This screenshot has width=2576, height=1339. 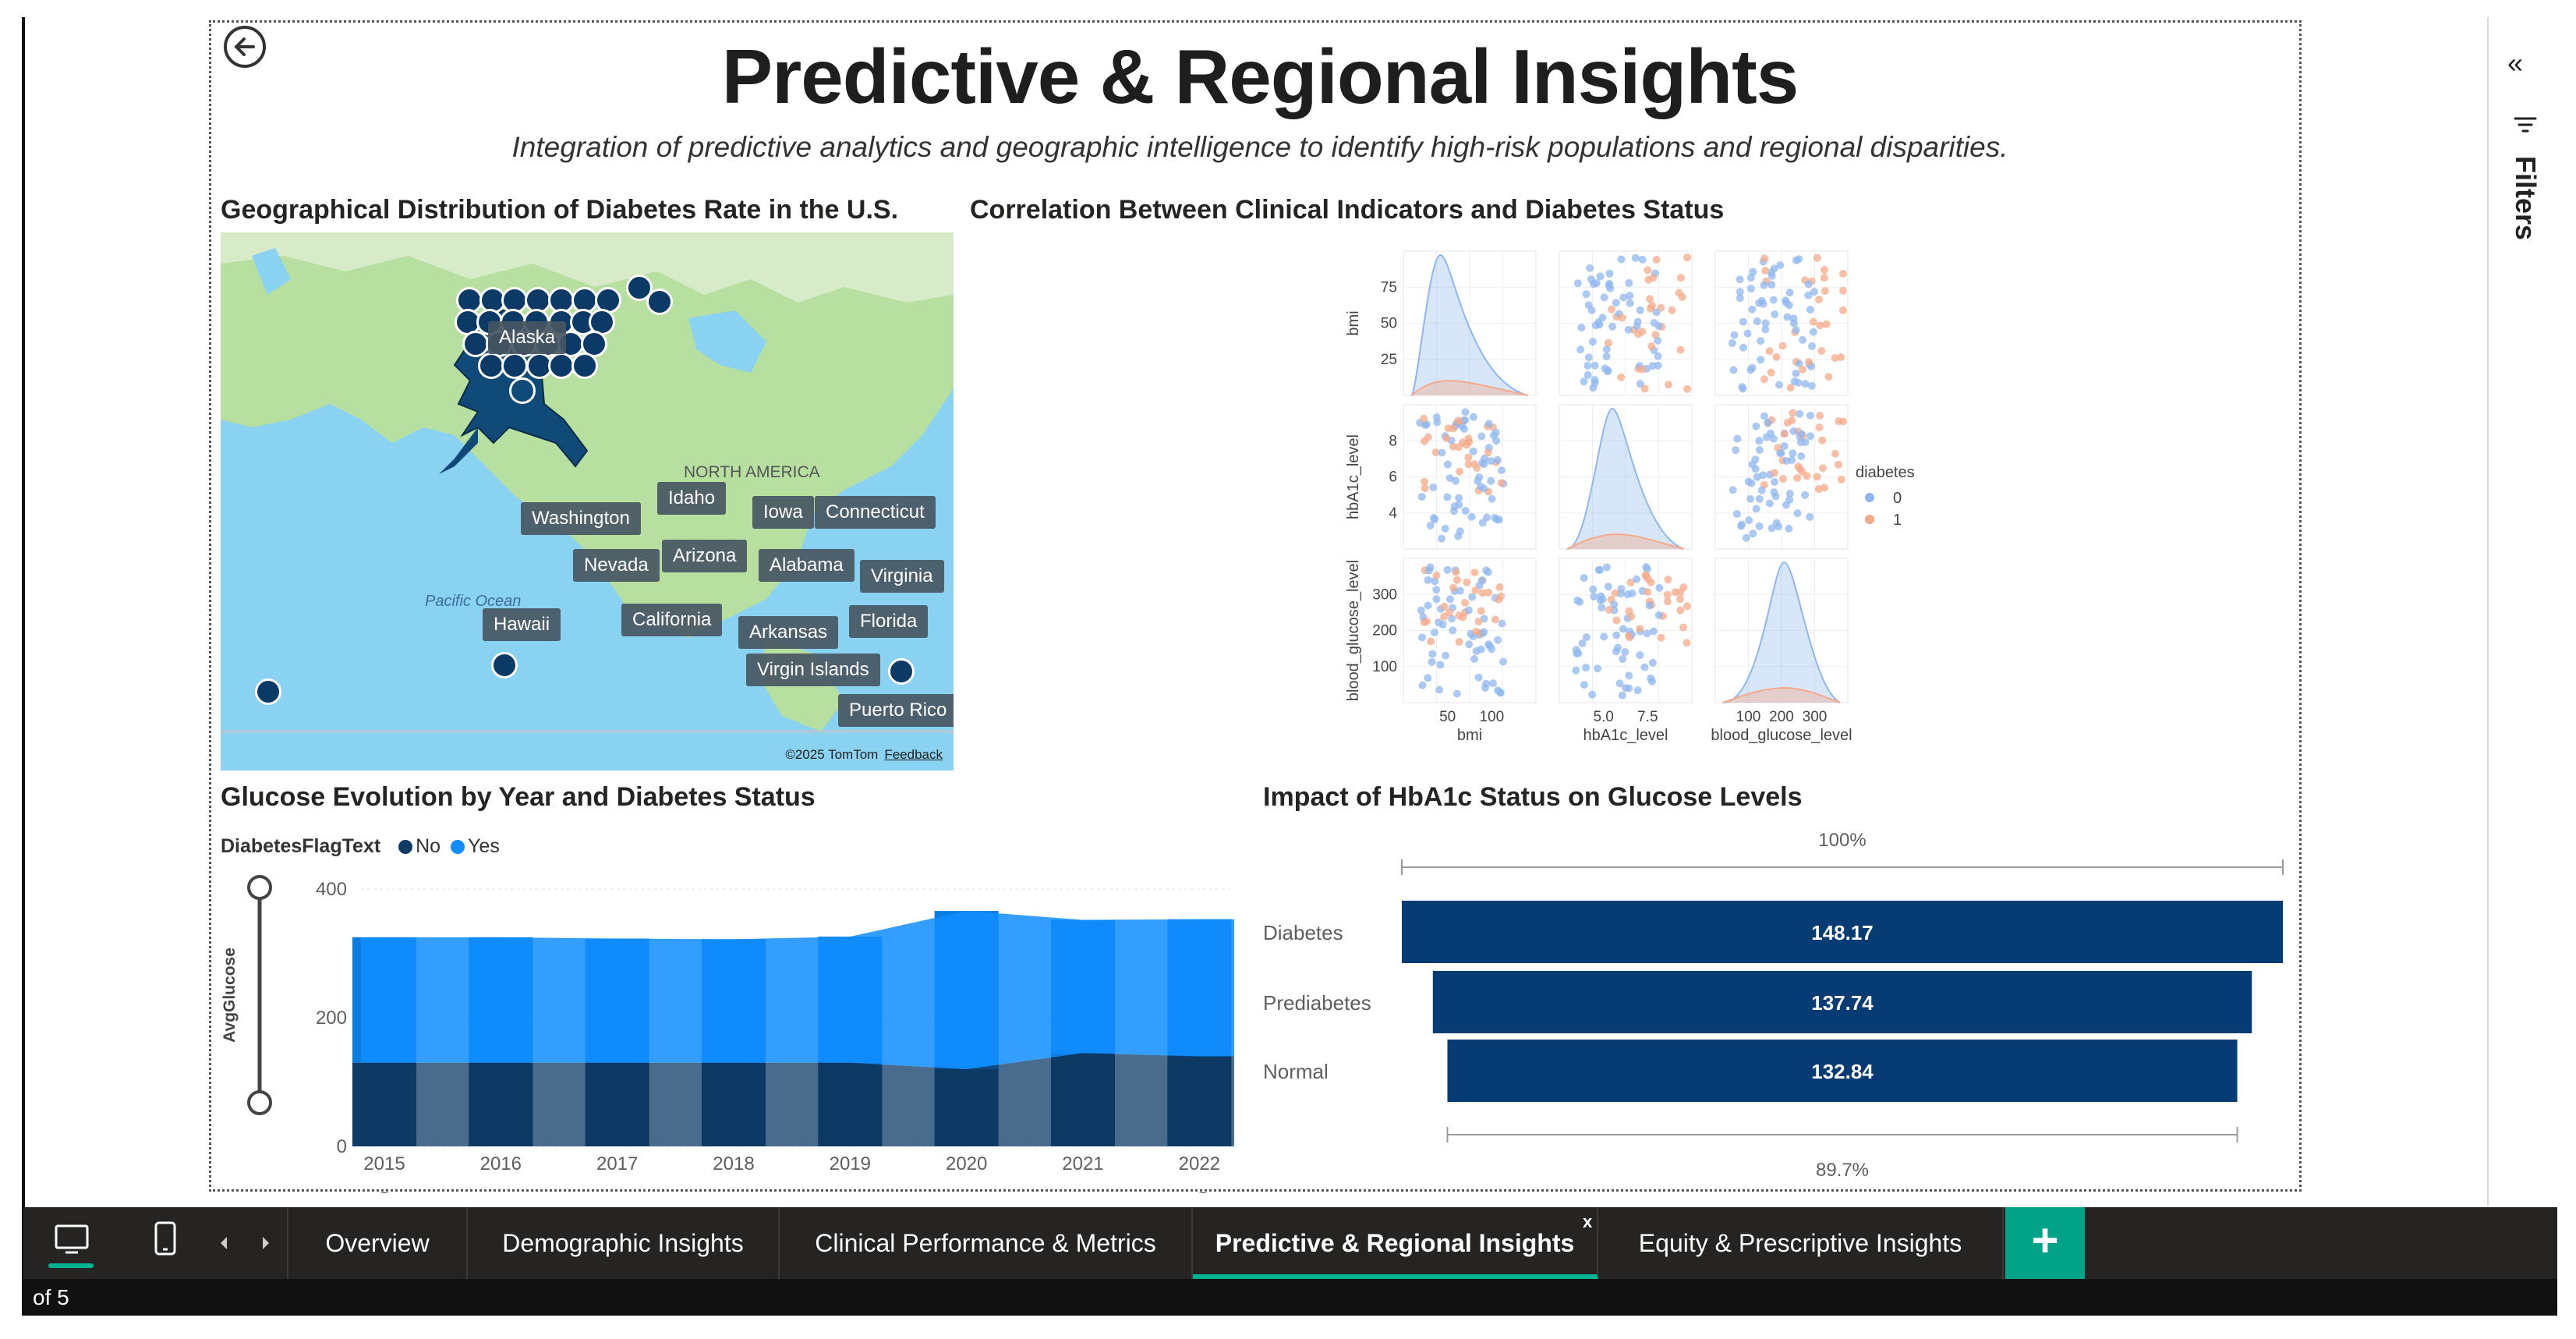 I want to click on legend-no-label: No, so click(x=428, y=846).